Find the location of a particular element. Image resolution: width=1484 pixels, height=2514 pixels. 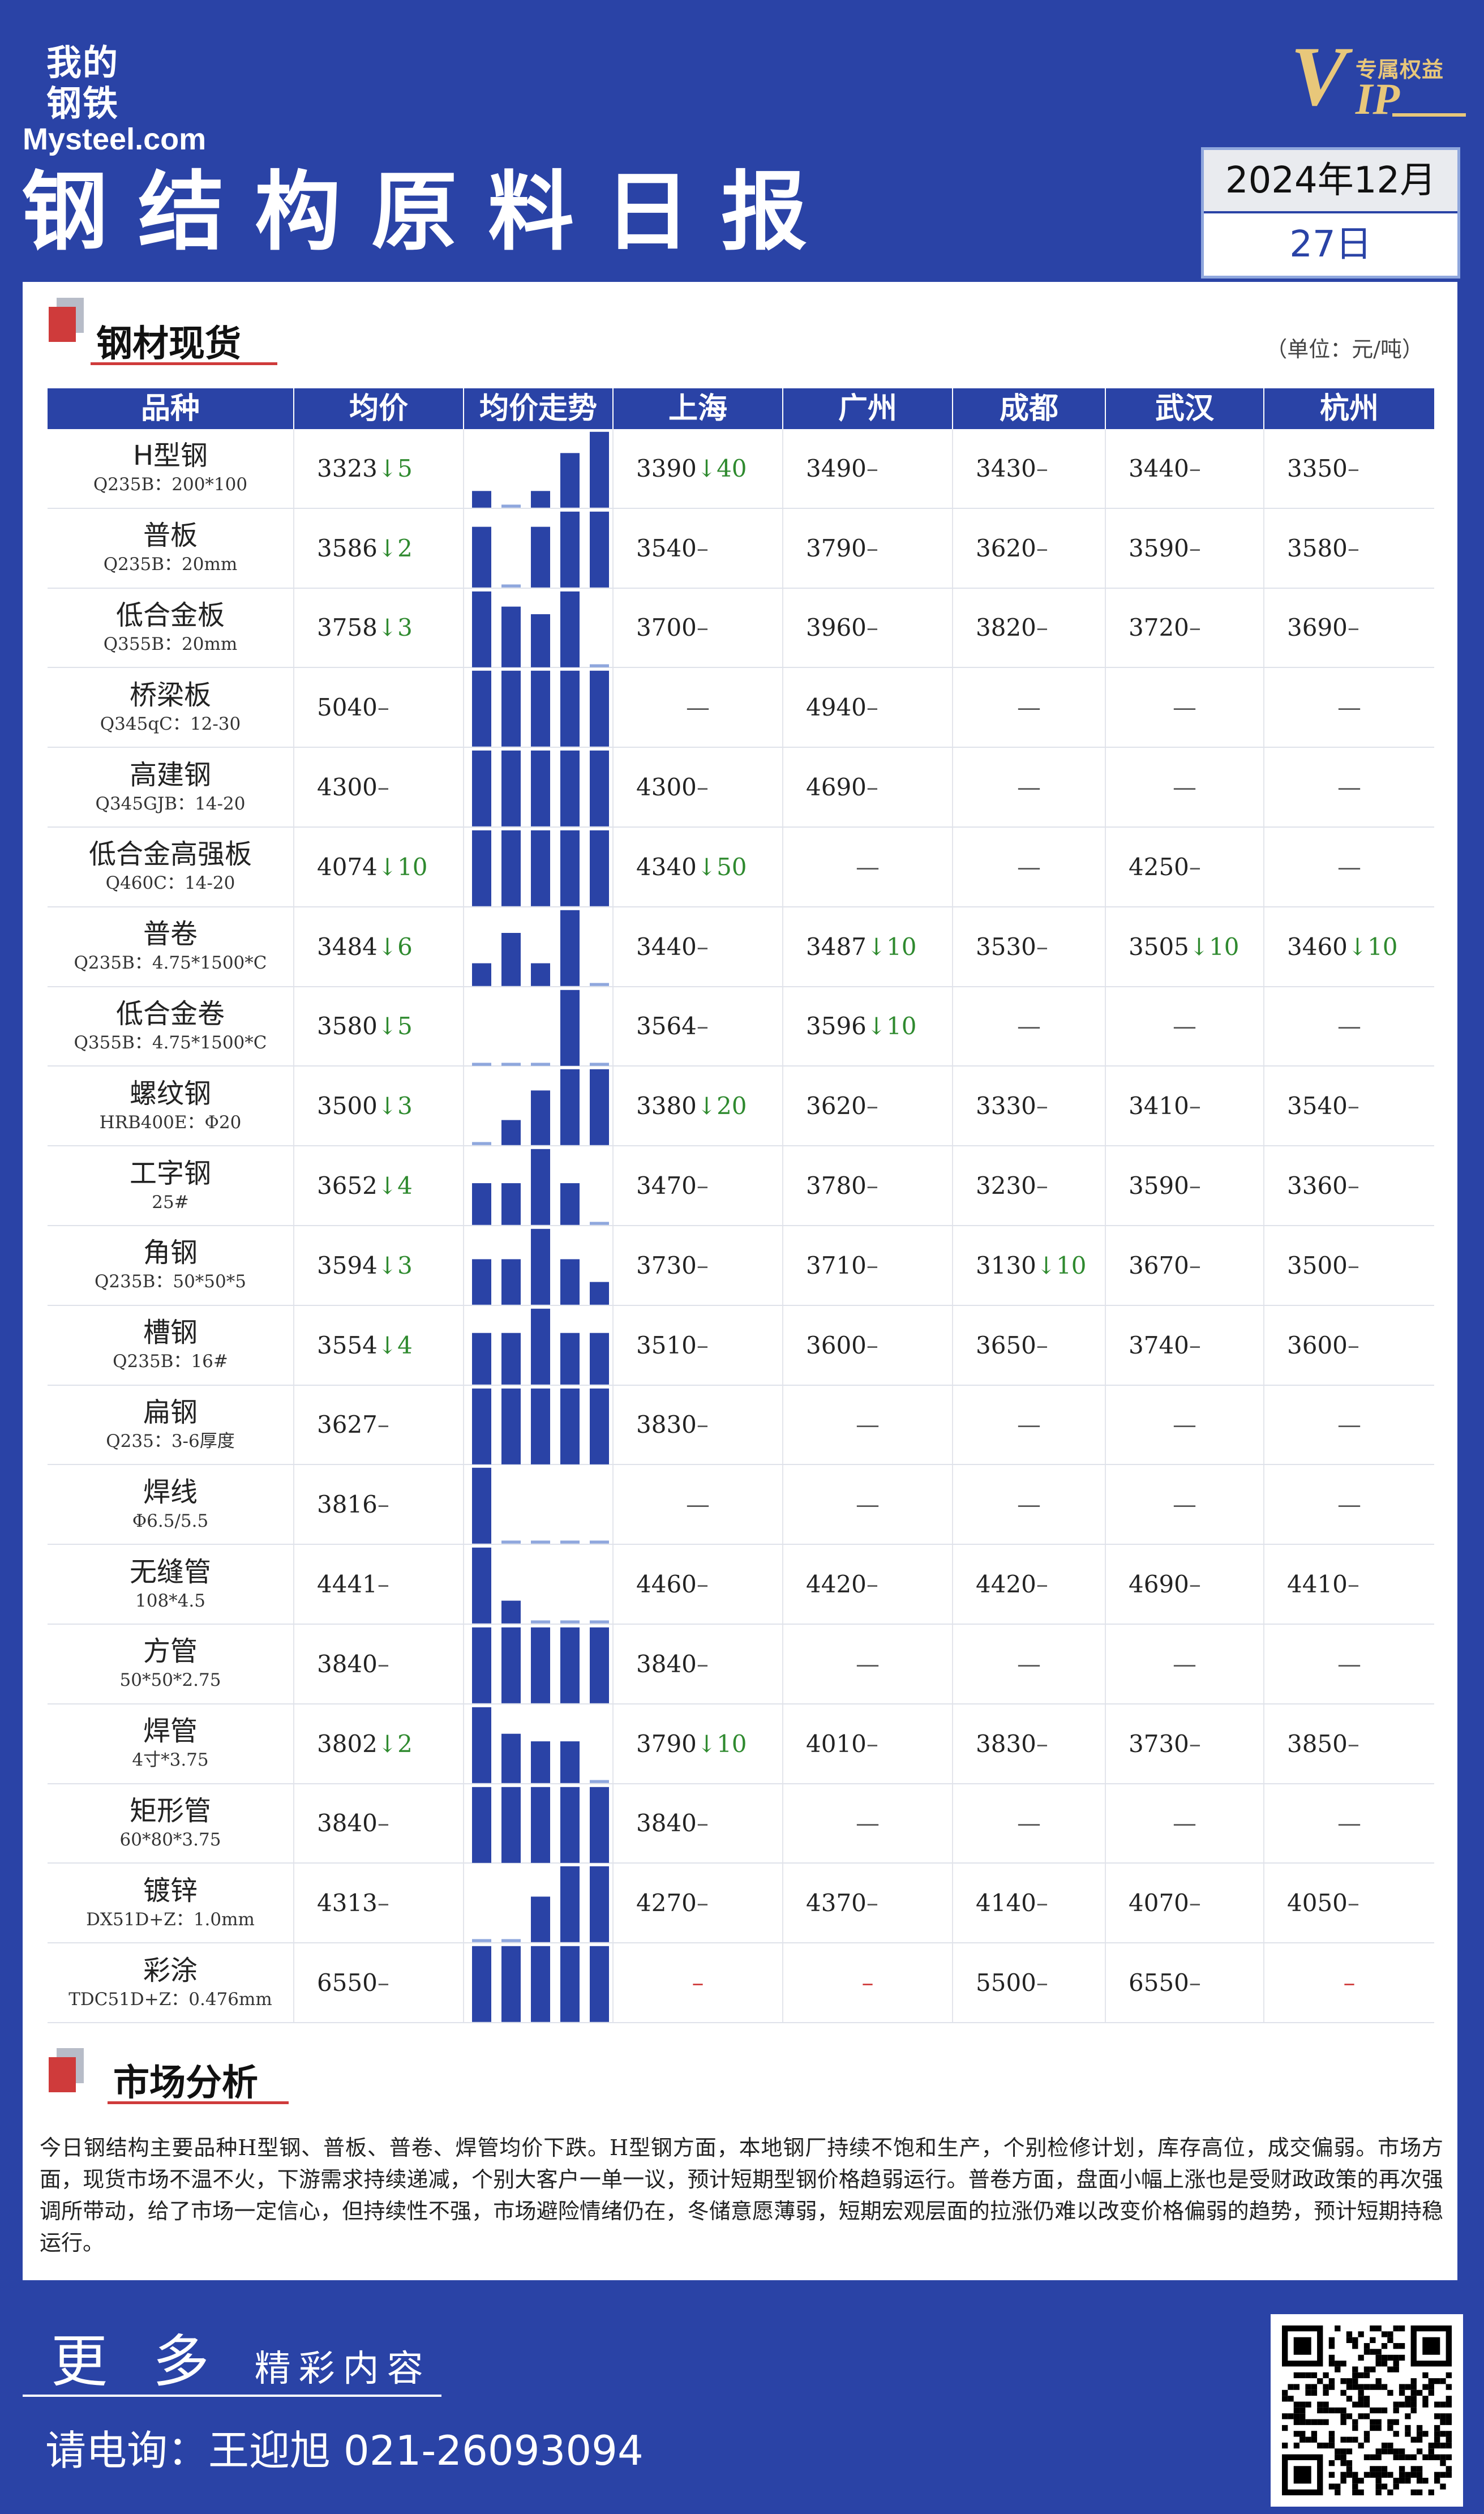

avg-price: 3652 is located at coordinates (347, 1186).